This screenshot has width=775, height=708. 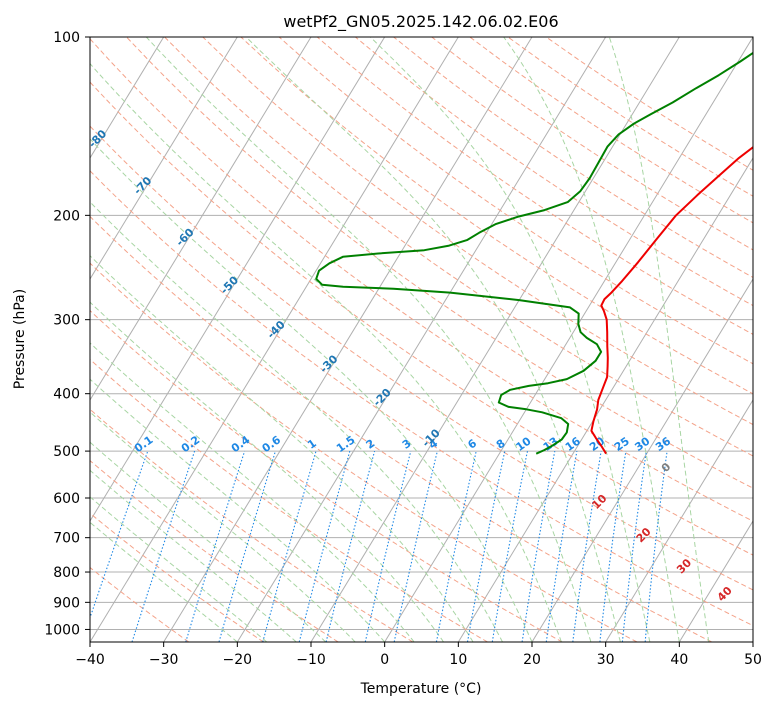 I want to click on x-tick-label: −40, so click(x=90, y=660).